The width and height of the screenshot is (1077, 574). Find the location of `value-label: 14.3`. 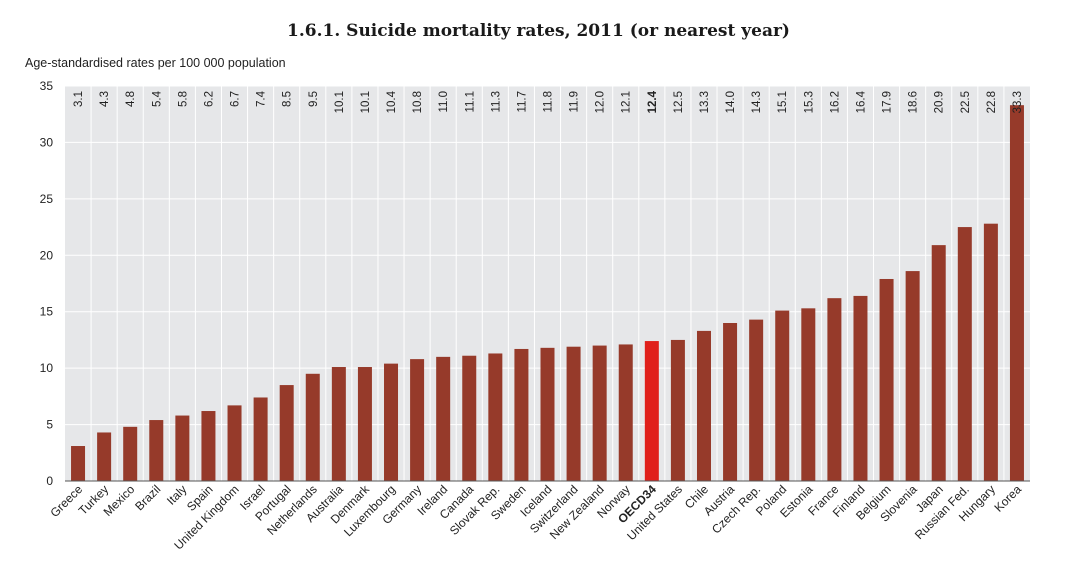

value-label: 14.3 is located at coordinates (757, 102).